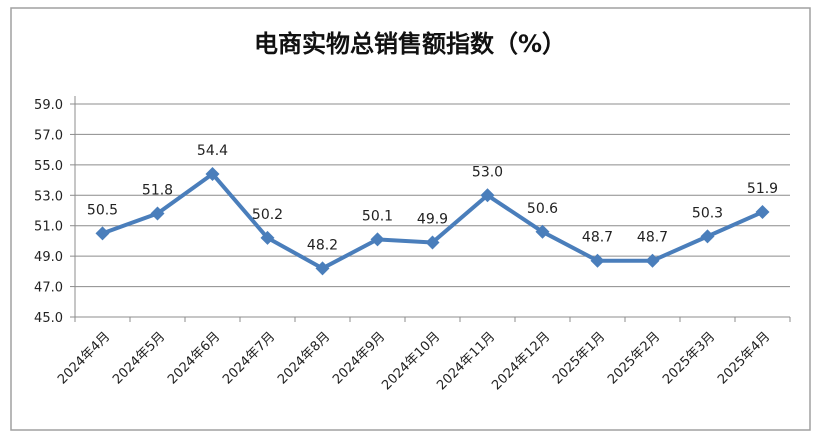  I want to click on data-label: 50.1, so click(377, 216).